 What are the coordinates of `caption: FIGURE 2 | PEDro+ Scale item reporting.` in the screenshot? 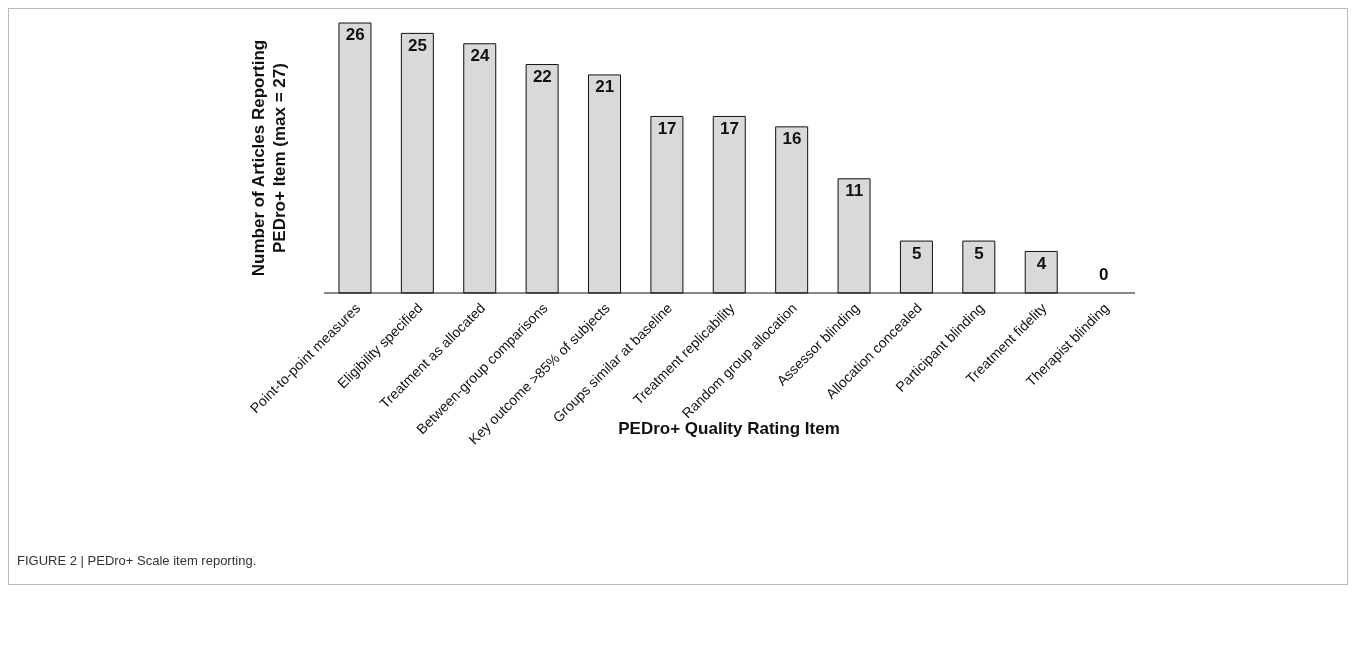 It's located at (137, 561).